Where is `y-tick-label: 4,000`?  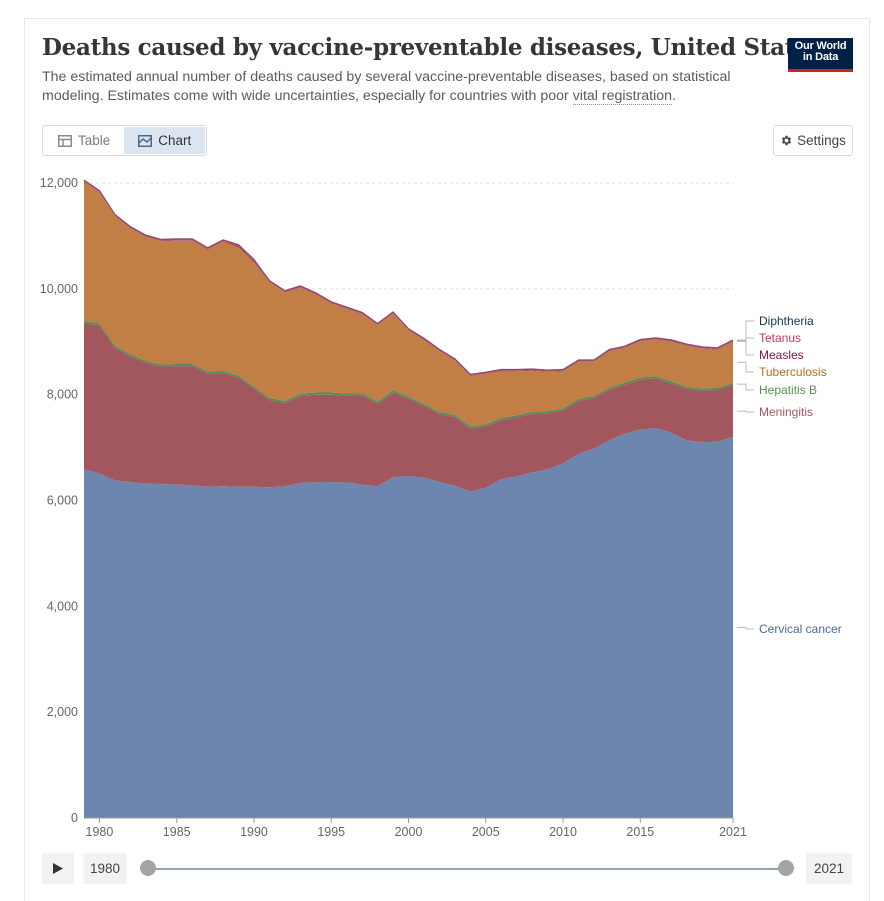 y-tick-label: 4,000 is located at coordinates (62, 606).